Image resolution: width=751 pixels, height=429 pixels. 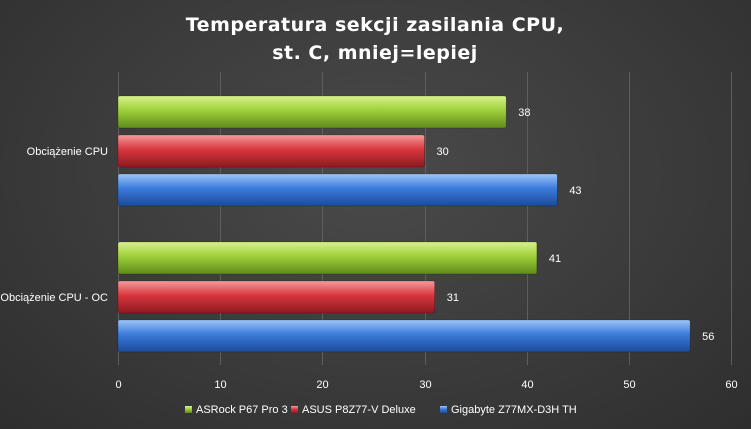 What do you see at coordinates (514, 410) in the screenshot?
I see `legend-label-3: Gigabyte Z77MX-D3H TH` at bounding box center [514, 410].